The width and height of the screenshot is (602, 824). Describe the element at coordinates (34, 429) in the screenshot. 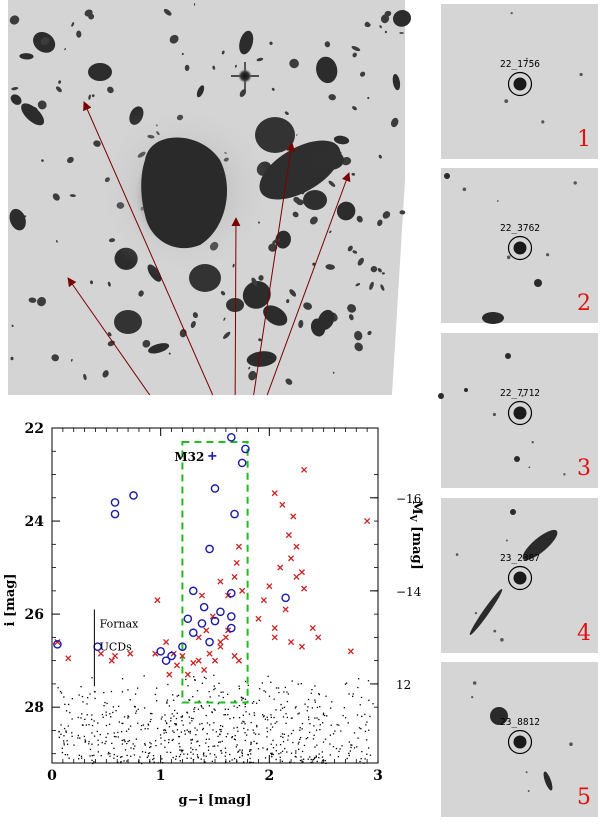

I see `y-tick-label: 22` at that location.